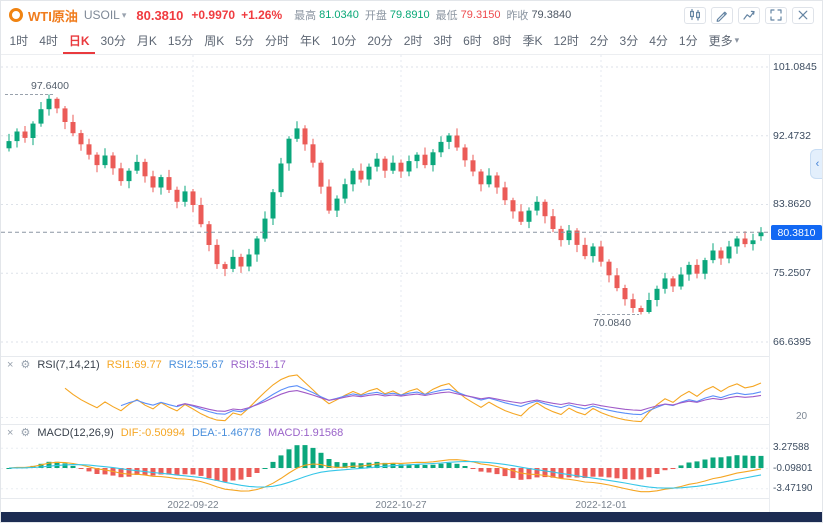 This screenshot has height=523, width=823. Describe the element at coordinates (724, 41) in the screenshot. I see `timeframe-tab-更多: 更多 ▾` at that location.